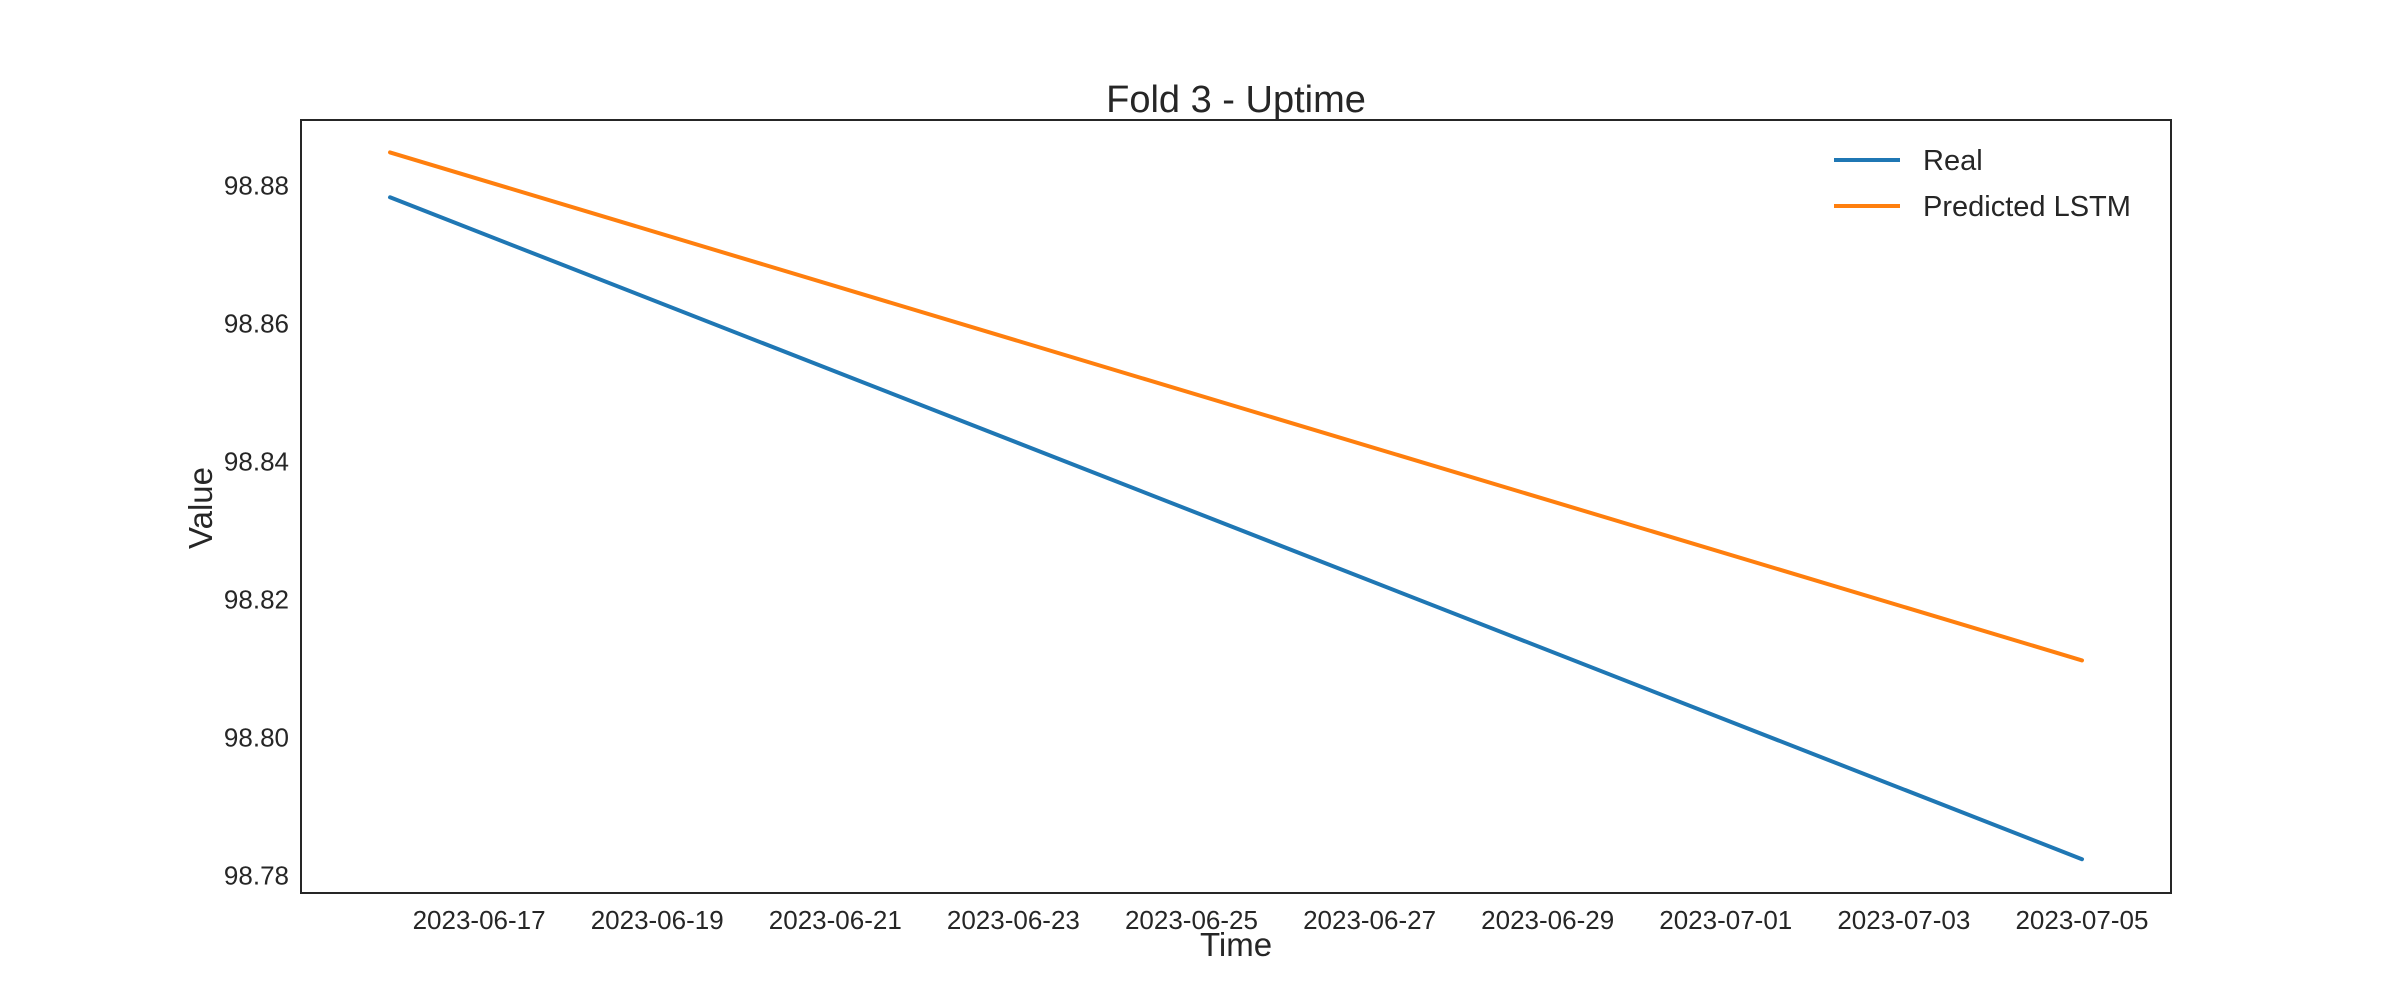 This screenshot has width=2400, height=1000. What do you see at coordinates (835, 920) in the screenshot?
I see `x-tick-label: 2023-06-21` at bounding box center [835, 920].